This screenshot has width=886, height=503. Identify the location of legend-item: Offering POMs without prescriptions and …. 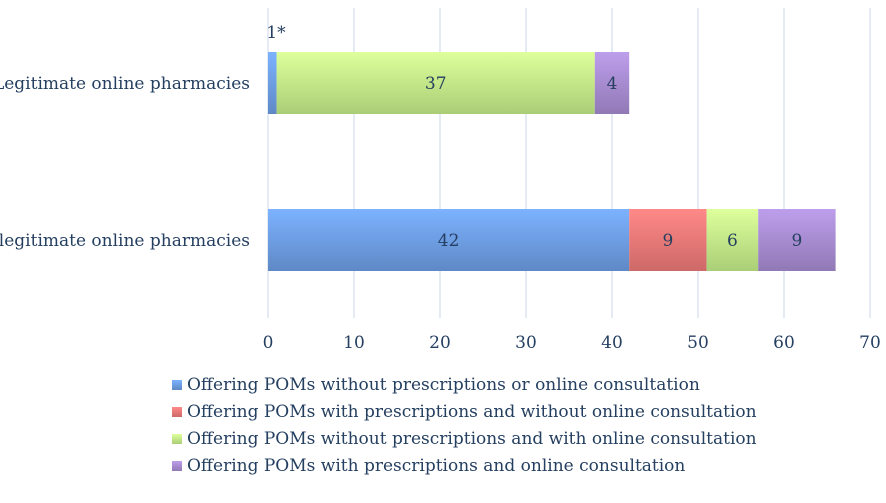
(522, 439).